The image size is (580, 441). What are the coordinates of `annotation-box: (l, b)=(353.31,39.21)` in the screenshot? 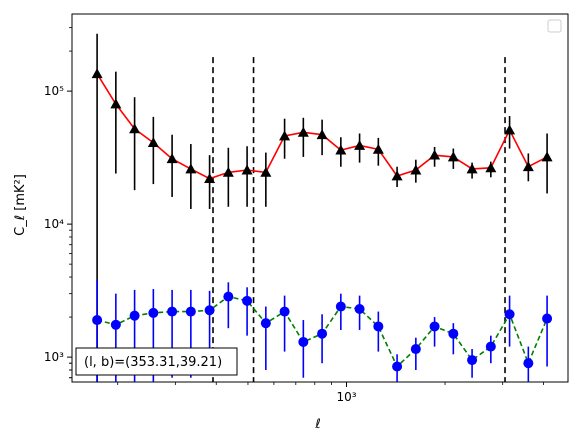 It's located at (156, 361).